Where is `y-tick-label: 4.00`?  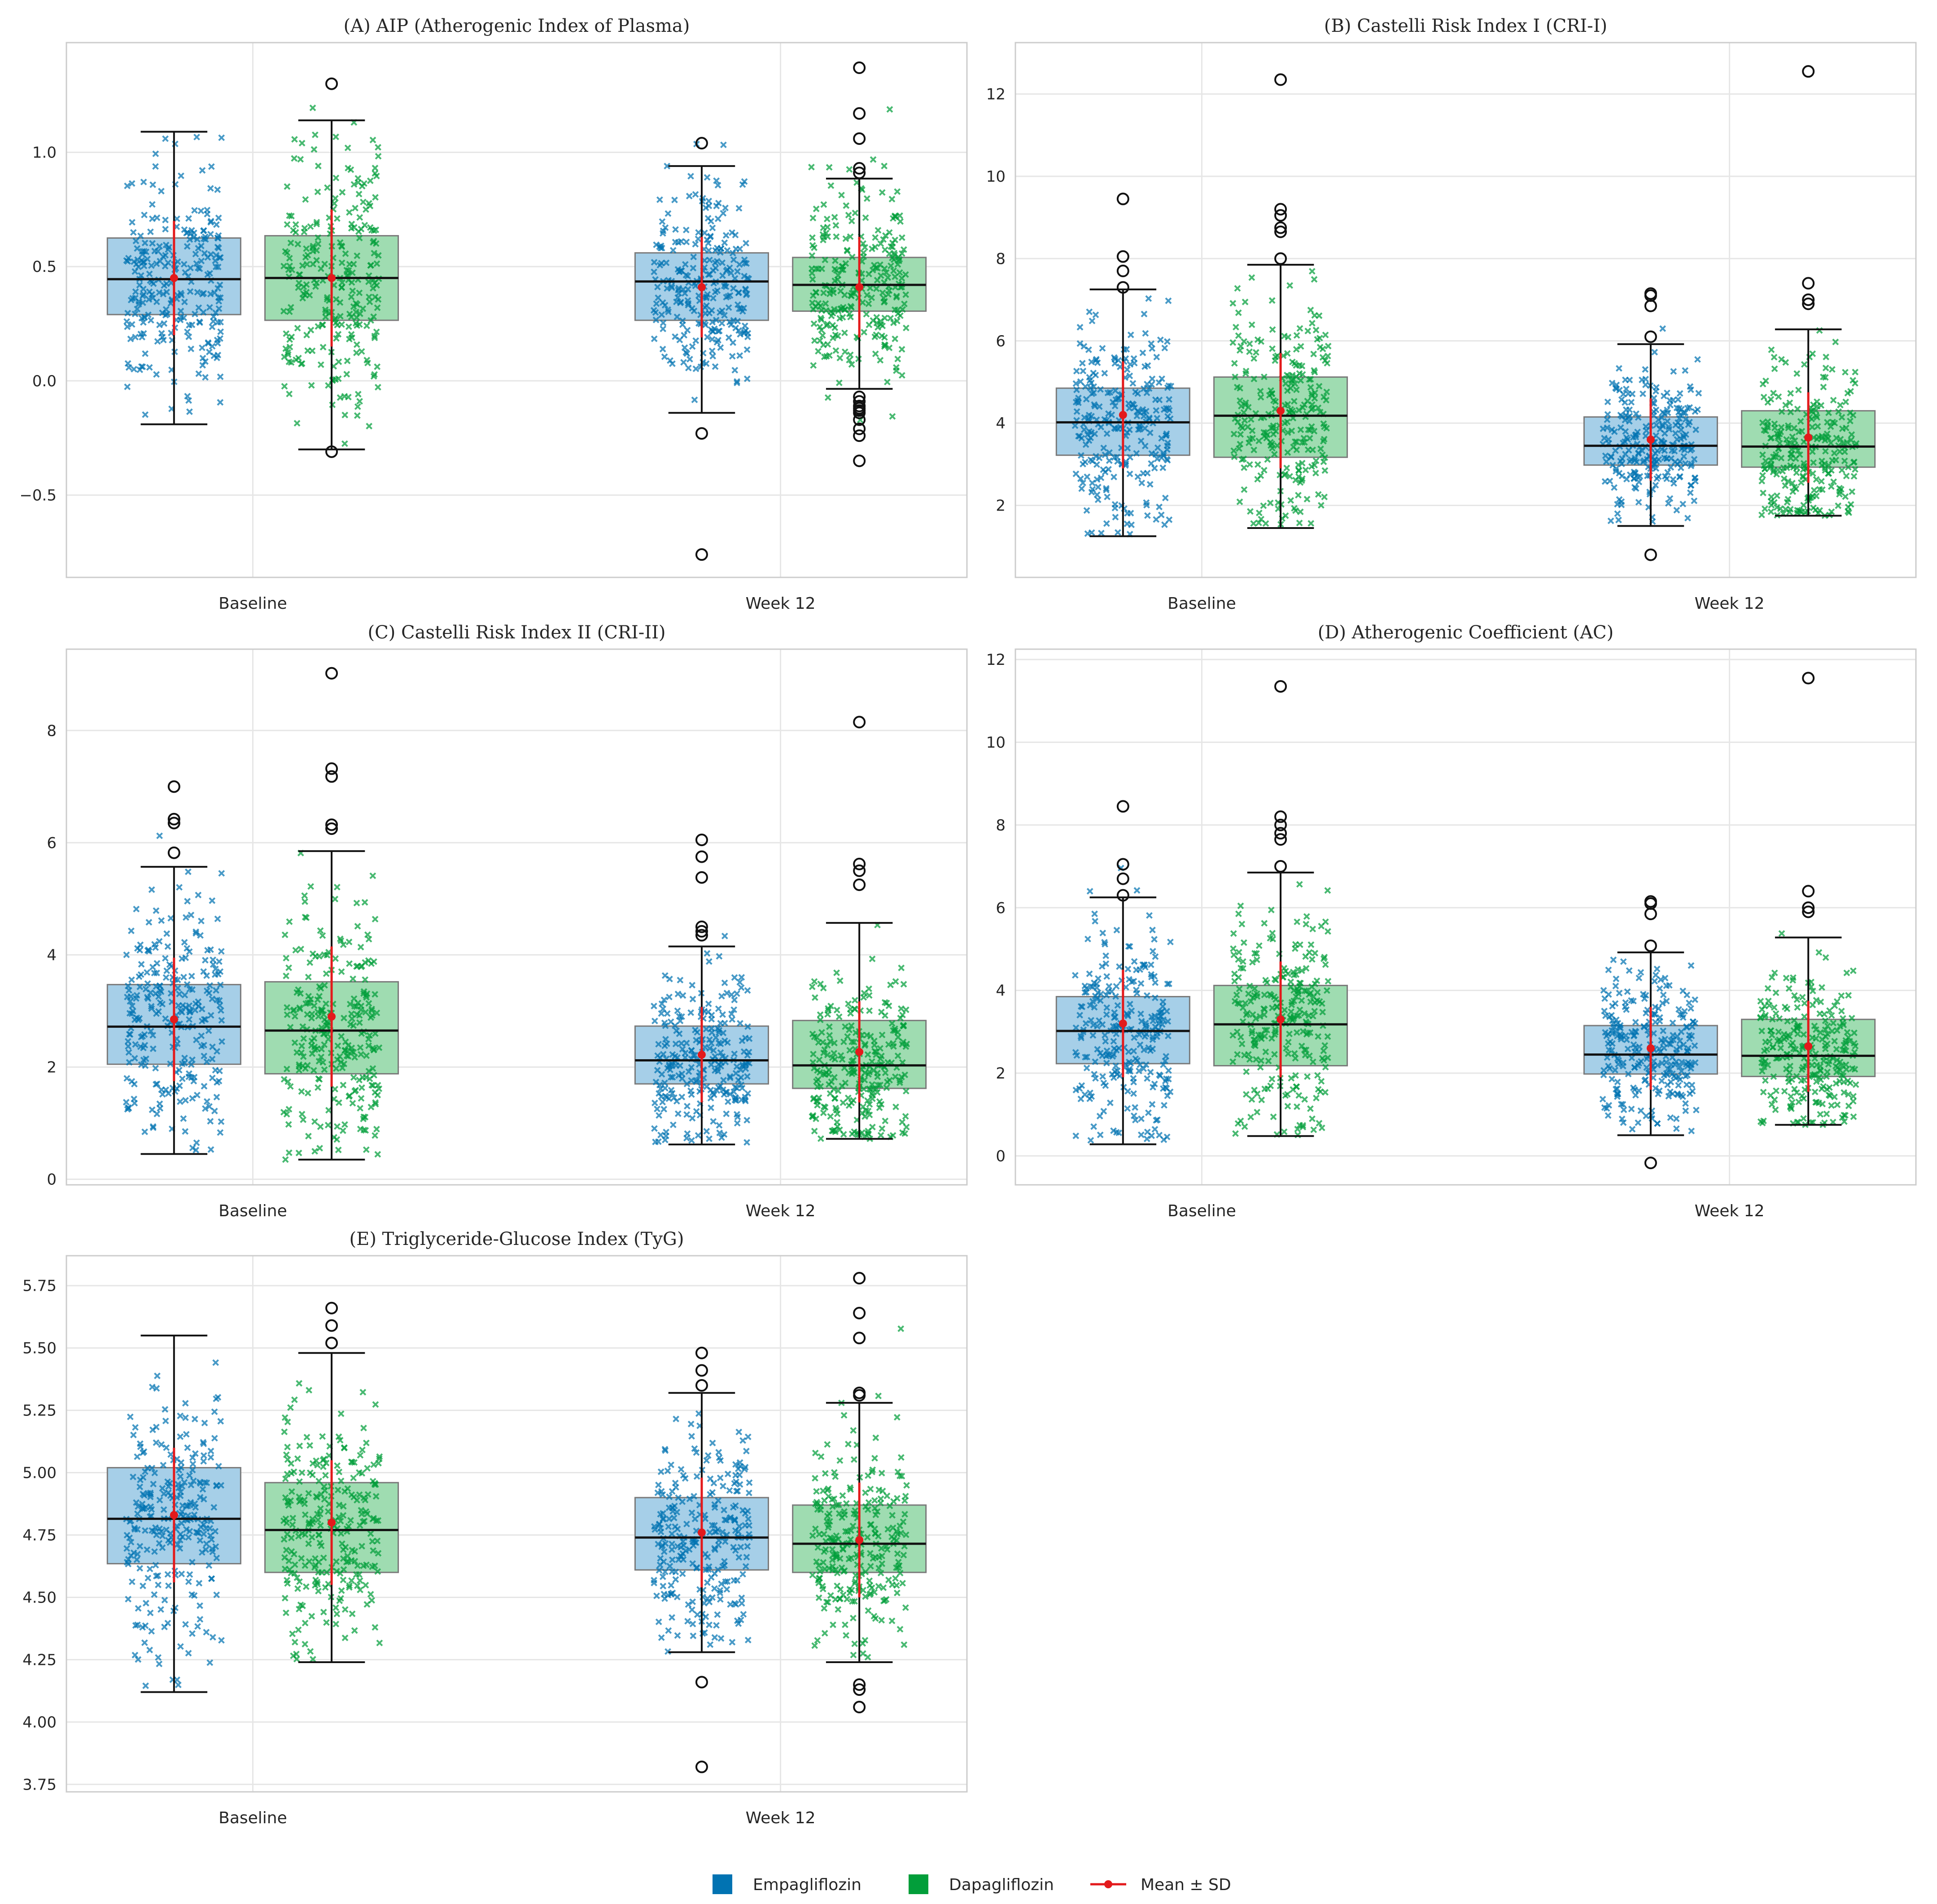 y-tick-label: 4.00 is located at coordinates (40, 1722).